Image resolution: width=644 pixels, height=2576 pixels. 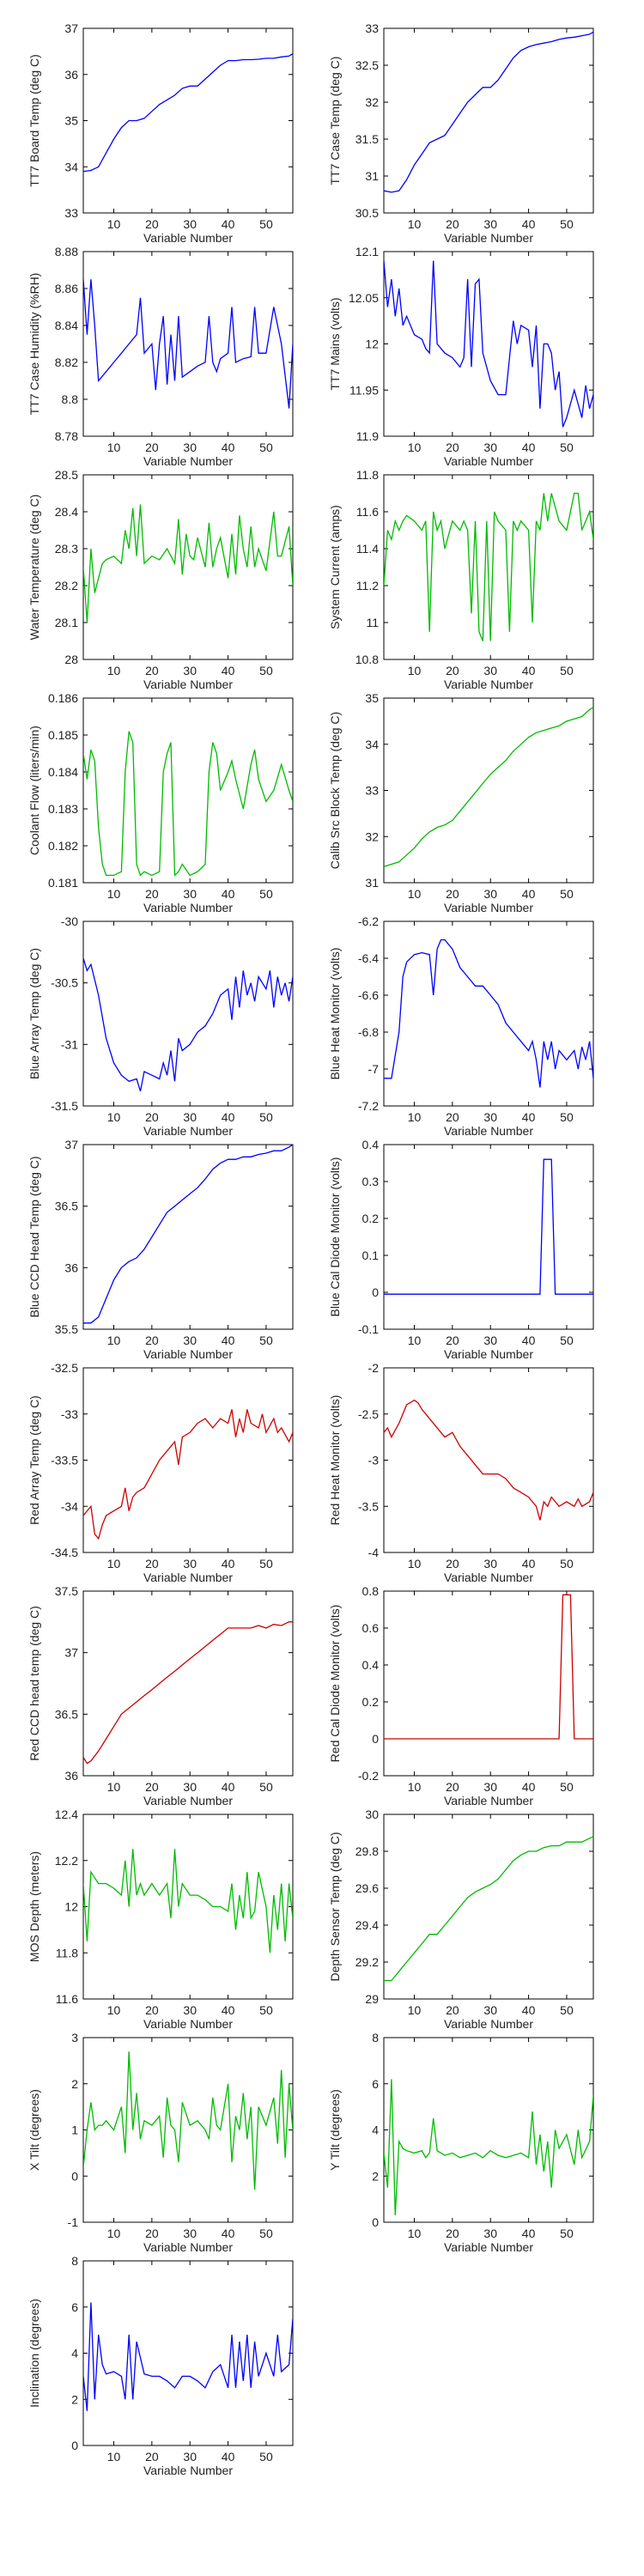 What do you see at coordinates (63, 698) in the screenshot?
I see `y-tick-label: 0.186` at bounding box center [63, 698].